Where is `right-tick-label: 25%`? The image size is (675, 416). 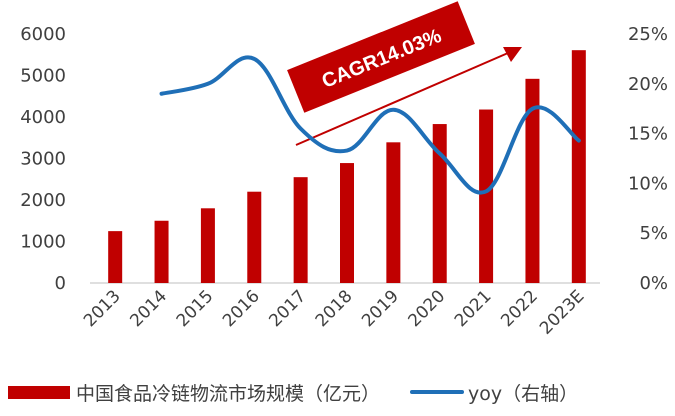
right-tick-label: 25% is located at coordinates (648, 34).